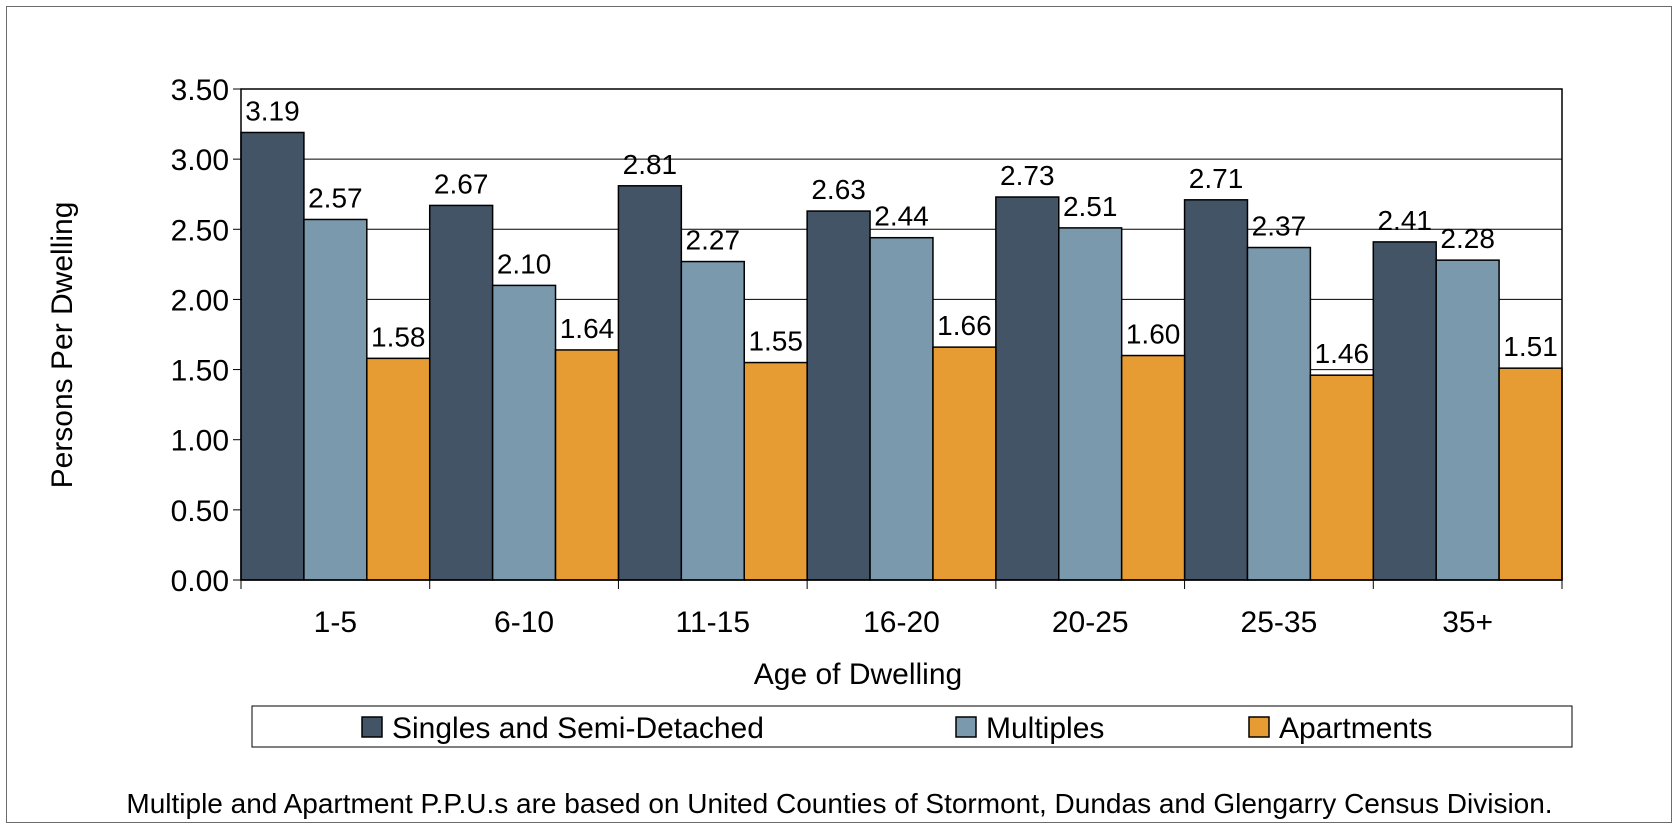  I want to click on data-label: 1.58, so click(398, 336).